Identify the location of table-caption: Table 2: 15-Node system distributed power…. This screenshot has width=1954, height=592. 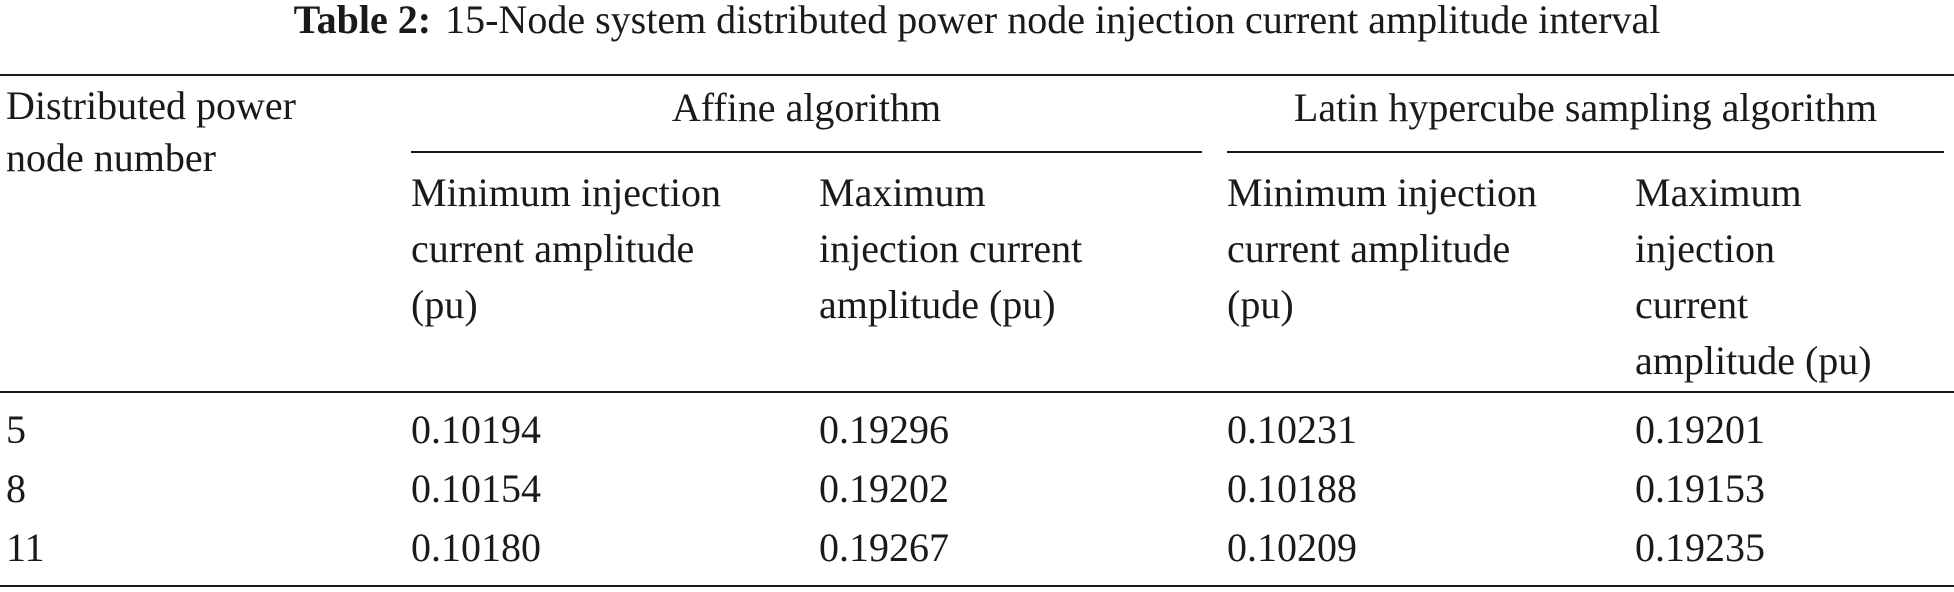
(977, 21).